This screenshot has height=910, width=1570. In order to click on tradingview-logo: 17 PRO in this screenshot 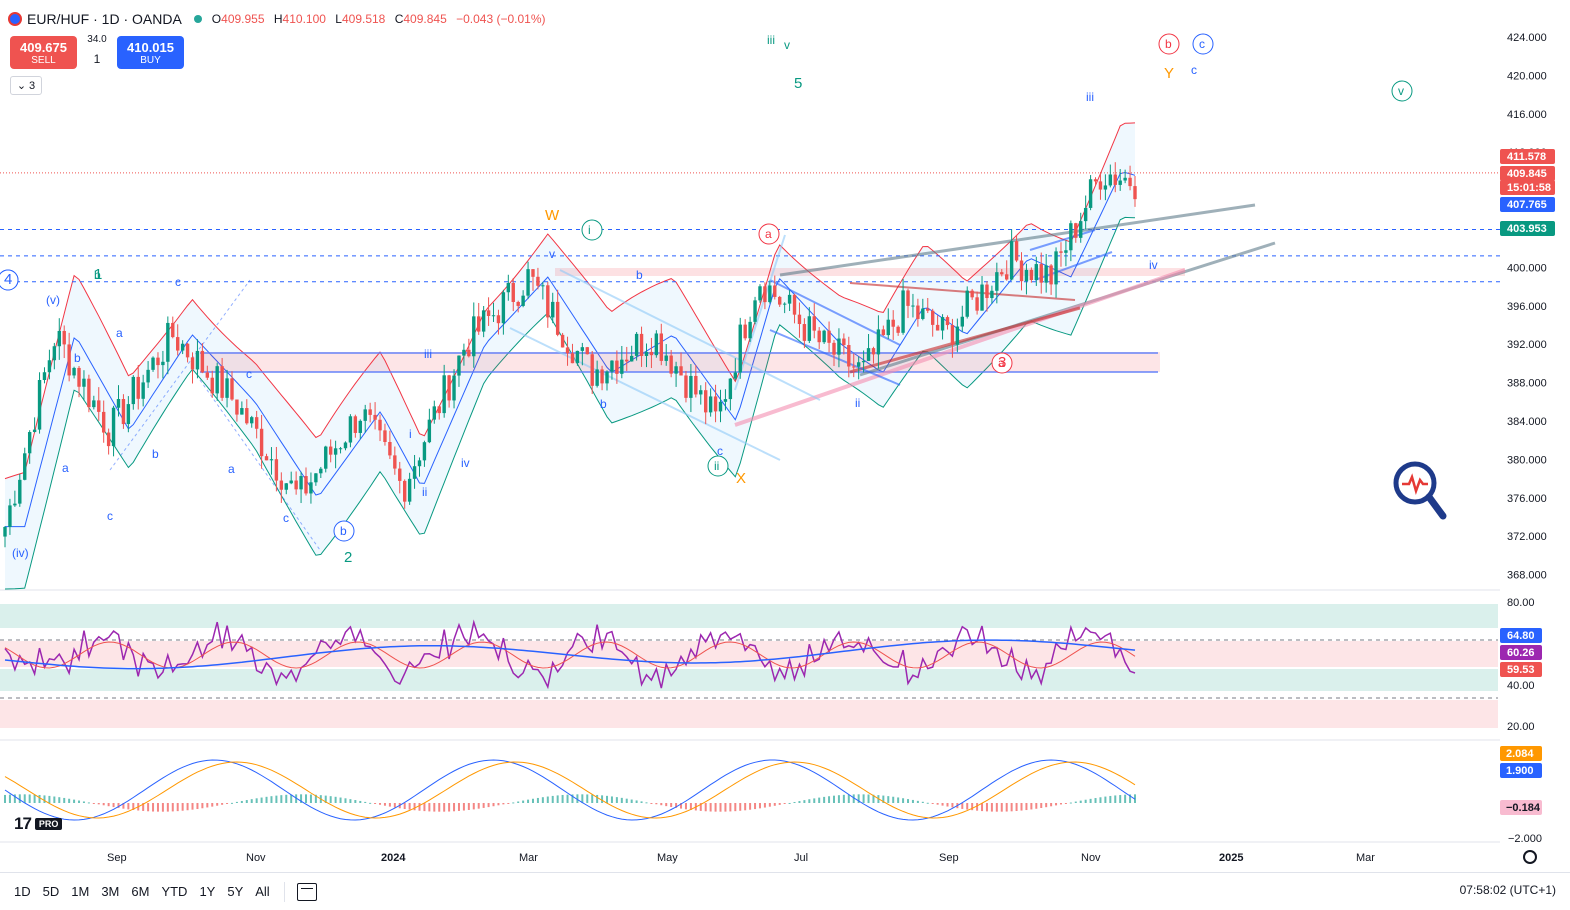, I will do `click(38, 824)`.